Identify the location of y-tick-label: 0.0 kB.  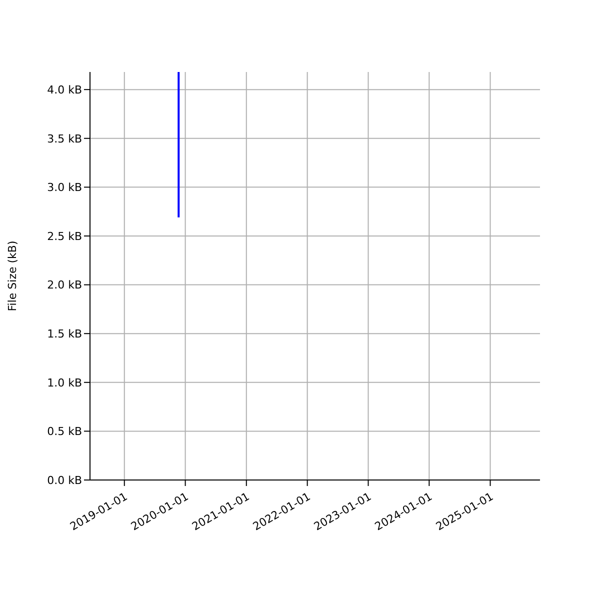
(64, 480).